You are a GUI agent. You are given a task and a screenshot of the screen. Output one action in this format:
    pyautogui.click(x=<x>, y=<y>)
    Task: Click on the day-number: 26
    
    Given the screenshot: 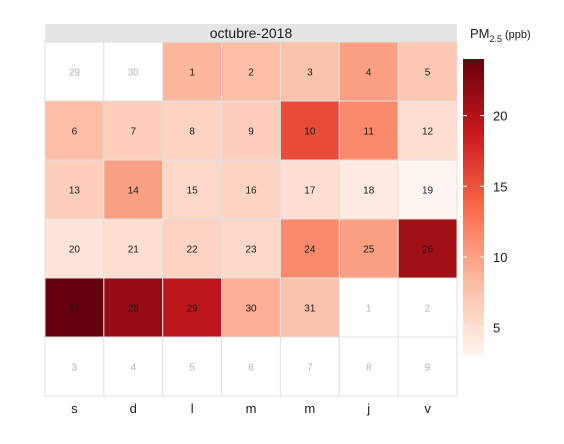 What is the action you would take?
    pyautogui.click(x=428, y=250)
    